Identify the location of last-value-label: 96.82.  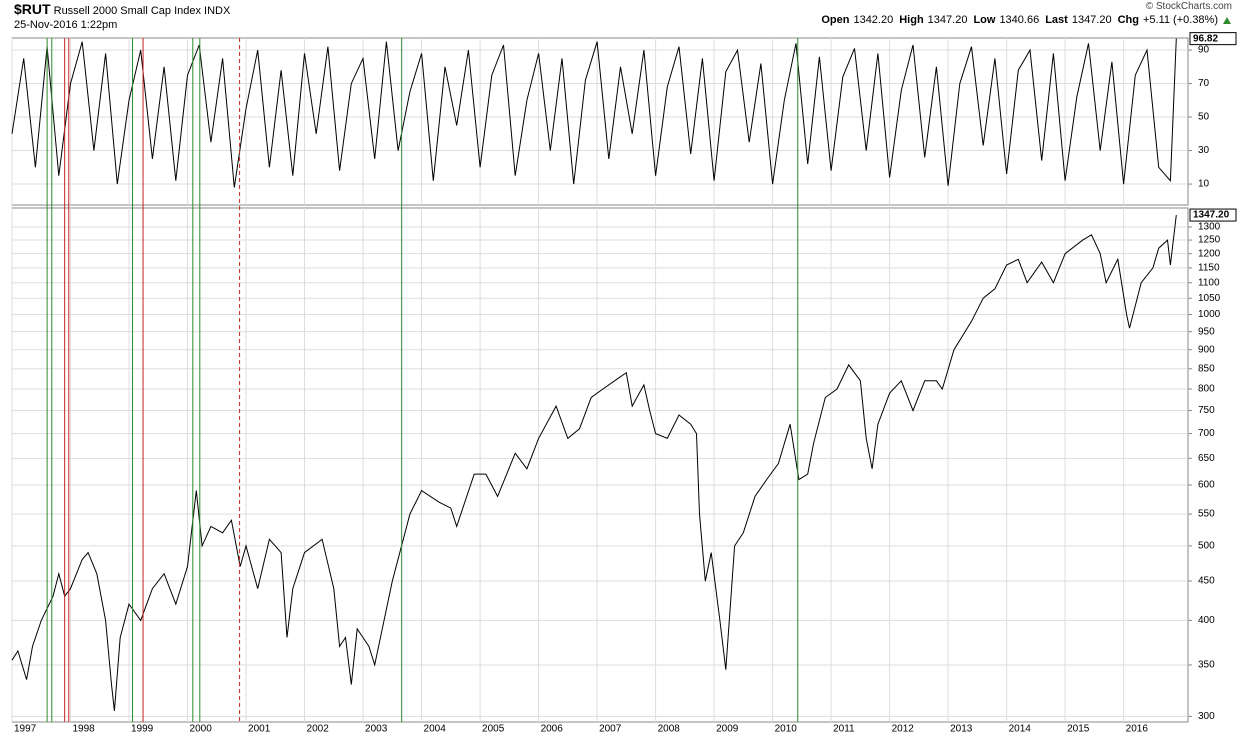
(1205, 38).